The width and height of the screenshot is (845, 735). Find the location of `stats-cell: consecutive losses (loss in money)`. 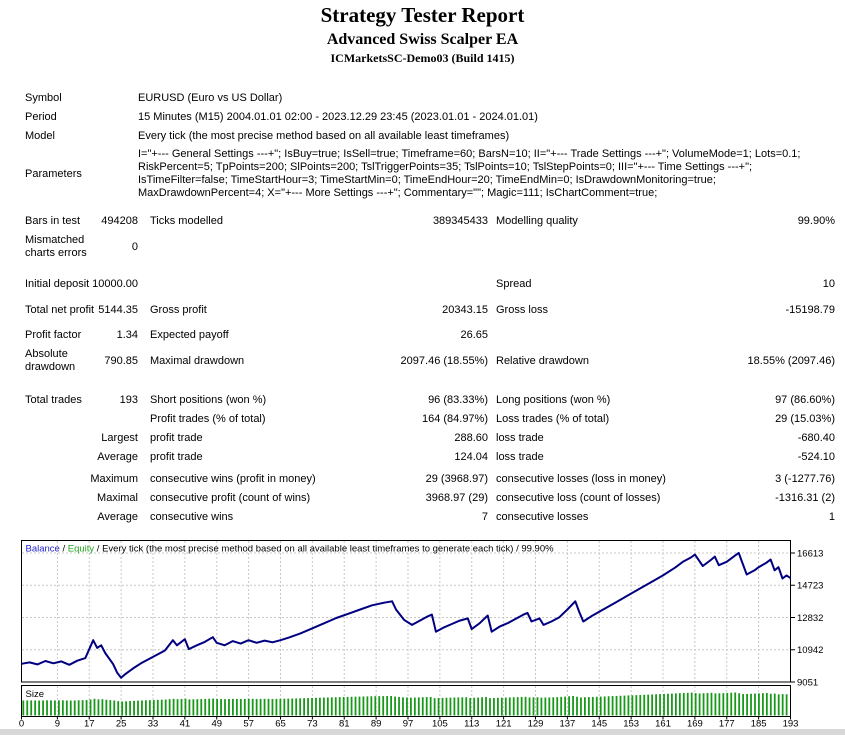

stats-cell: consecutive losses (loss in money) is located at coordinates (581, 479).